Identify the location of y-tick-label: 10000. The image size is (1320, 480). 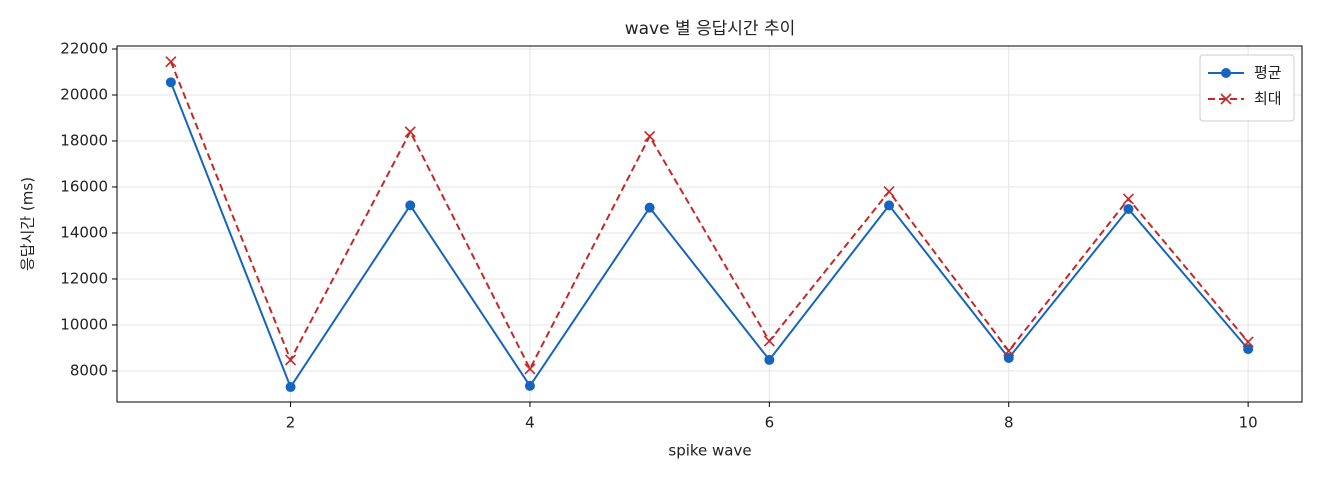
(84, 324).